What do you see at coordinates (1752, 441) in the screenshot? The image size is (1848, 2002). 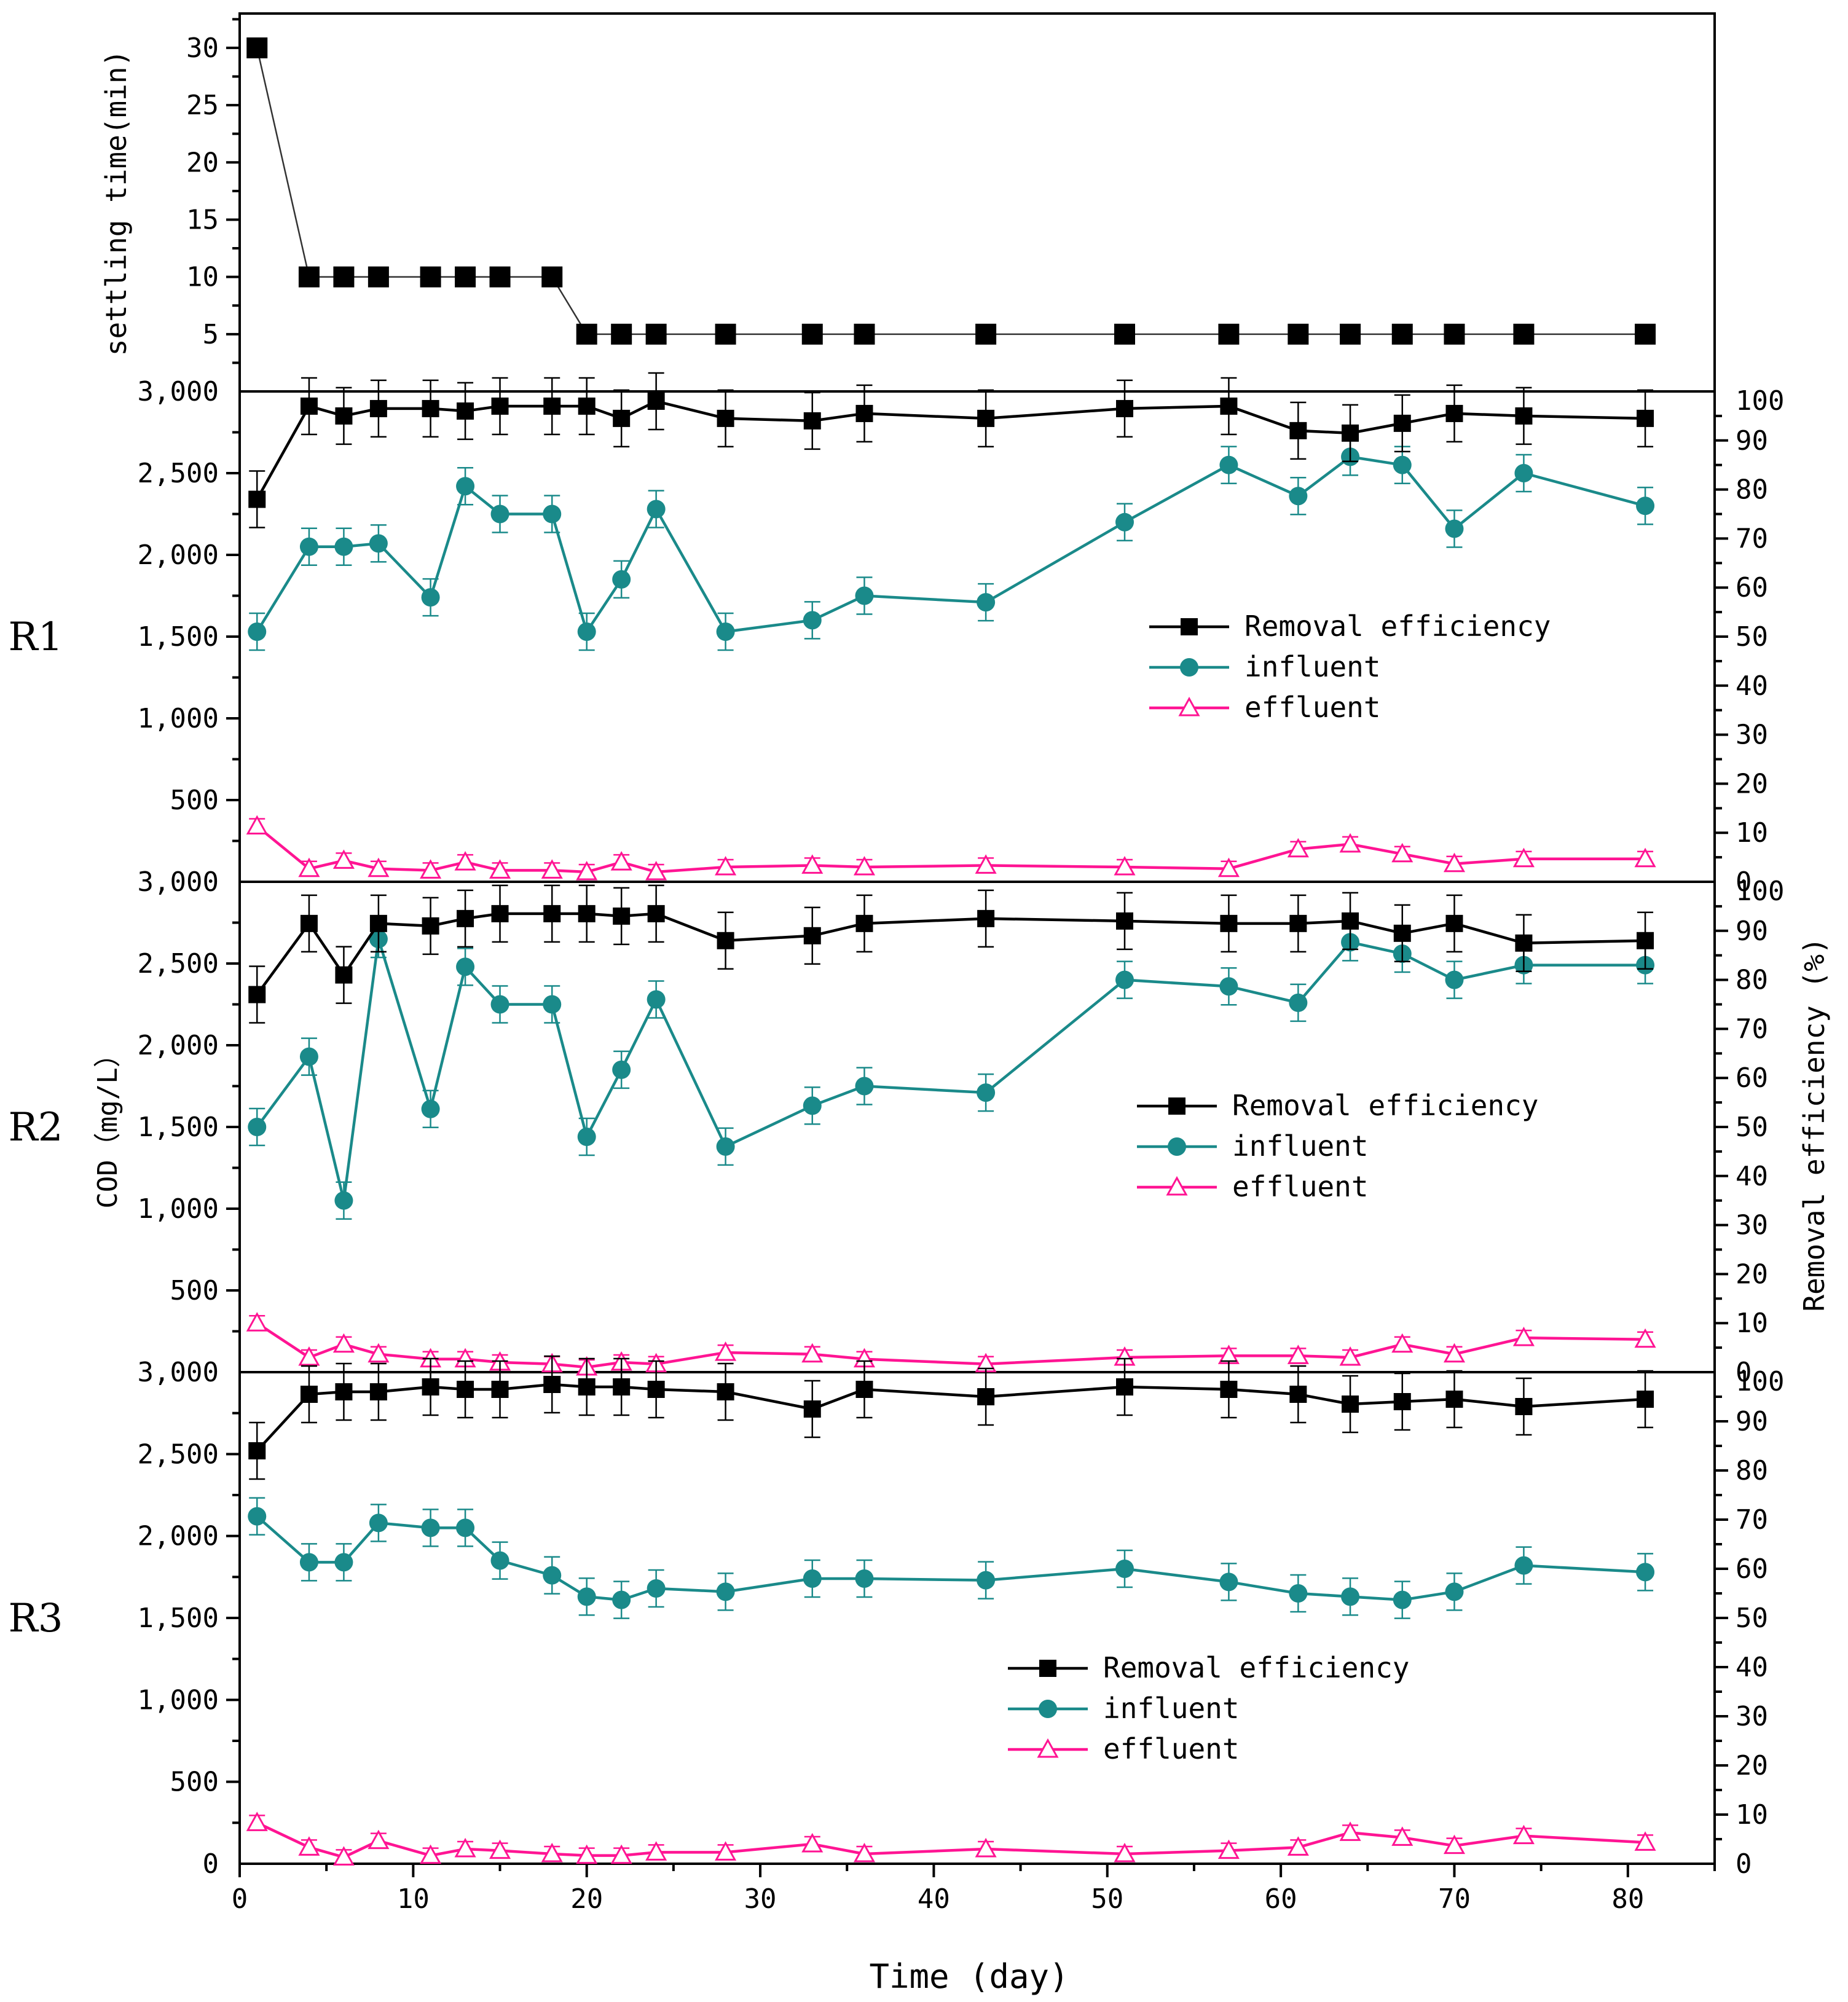 I see `re-y-tick-label: 90` at bounding box center [1752, 441].